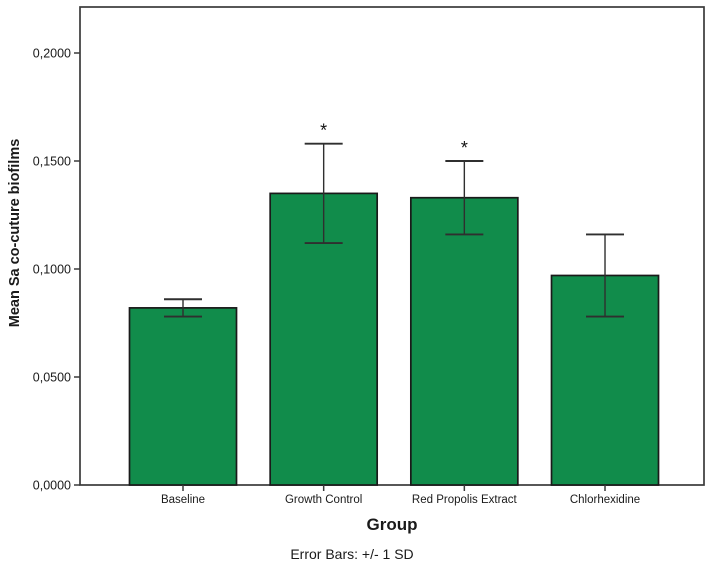  I want to click on y-tick-label: 0,1500, so click(52, 162).